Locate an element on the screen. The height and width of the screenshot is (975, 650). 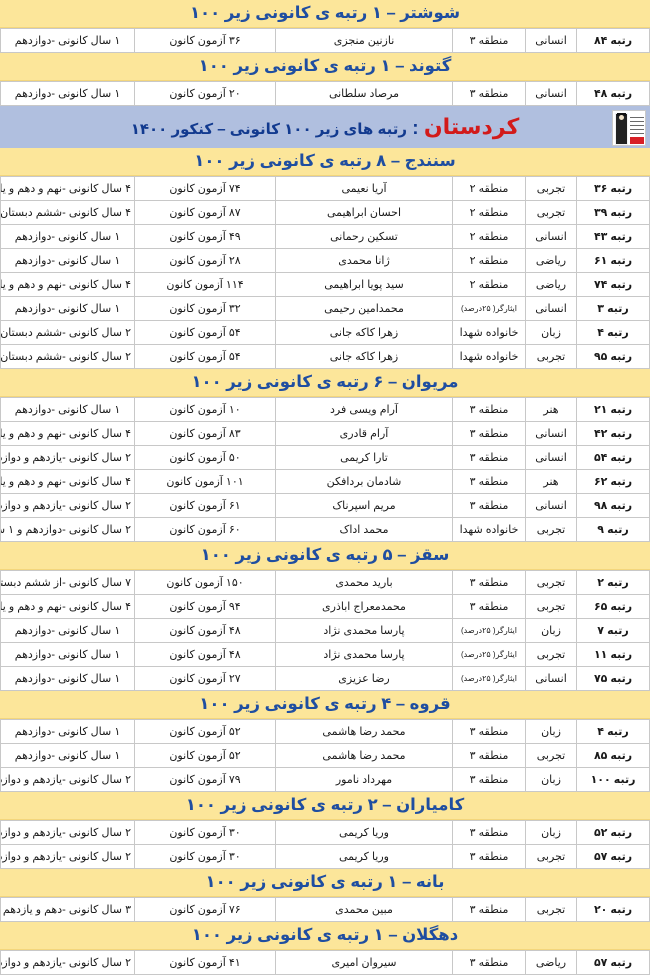
cell-rank: رتبه ۶۵ is located at coordinates (613, 606).